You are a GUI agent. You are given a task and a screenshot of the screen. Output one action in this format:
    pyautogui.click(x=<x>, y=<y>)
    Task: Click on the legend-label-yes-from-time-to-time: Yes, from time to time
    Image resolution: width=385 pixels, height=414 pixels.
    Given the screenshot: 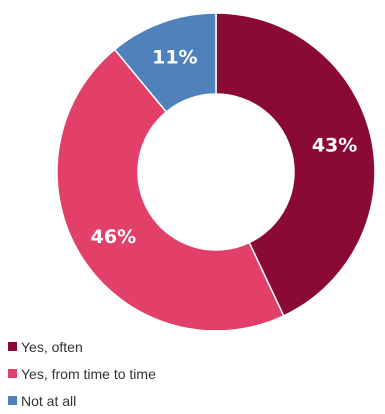 What is the action you would take?
    pyautogui.click(x=88, y=373)
    